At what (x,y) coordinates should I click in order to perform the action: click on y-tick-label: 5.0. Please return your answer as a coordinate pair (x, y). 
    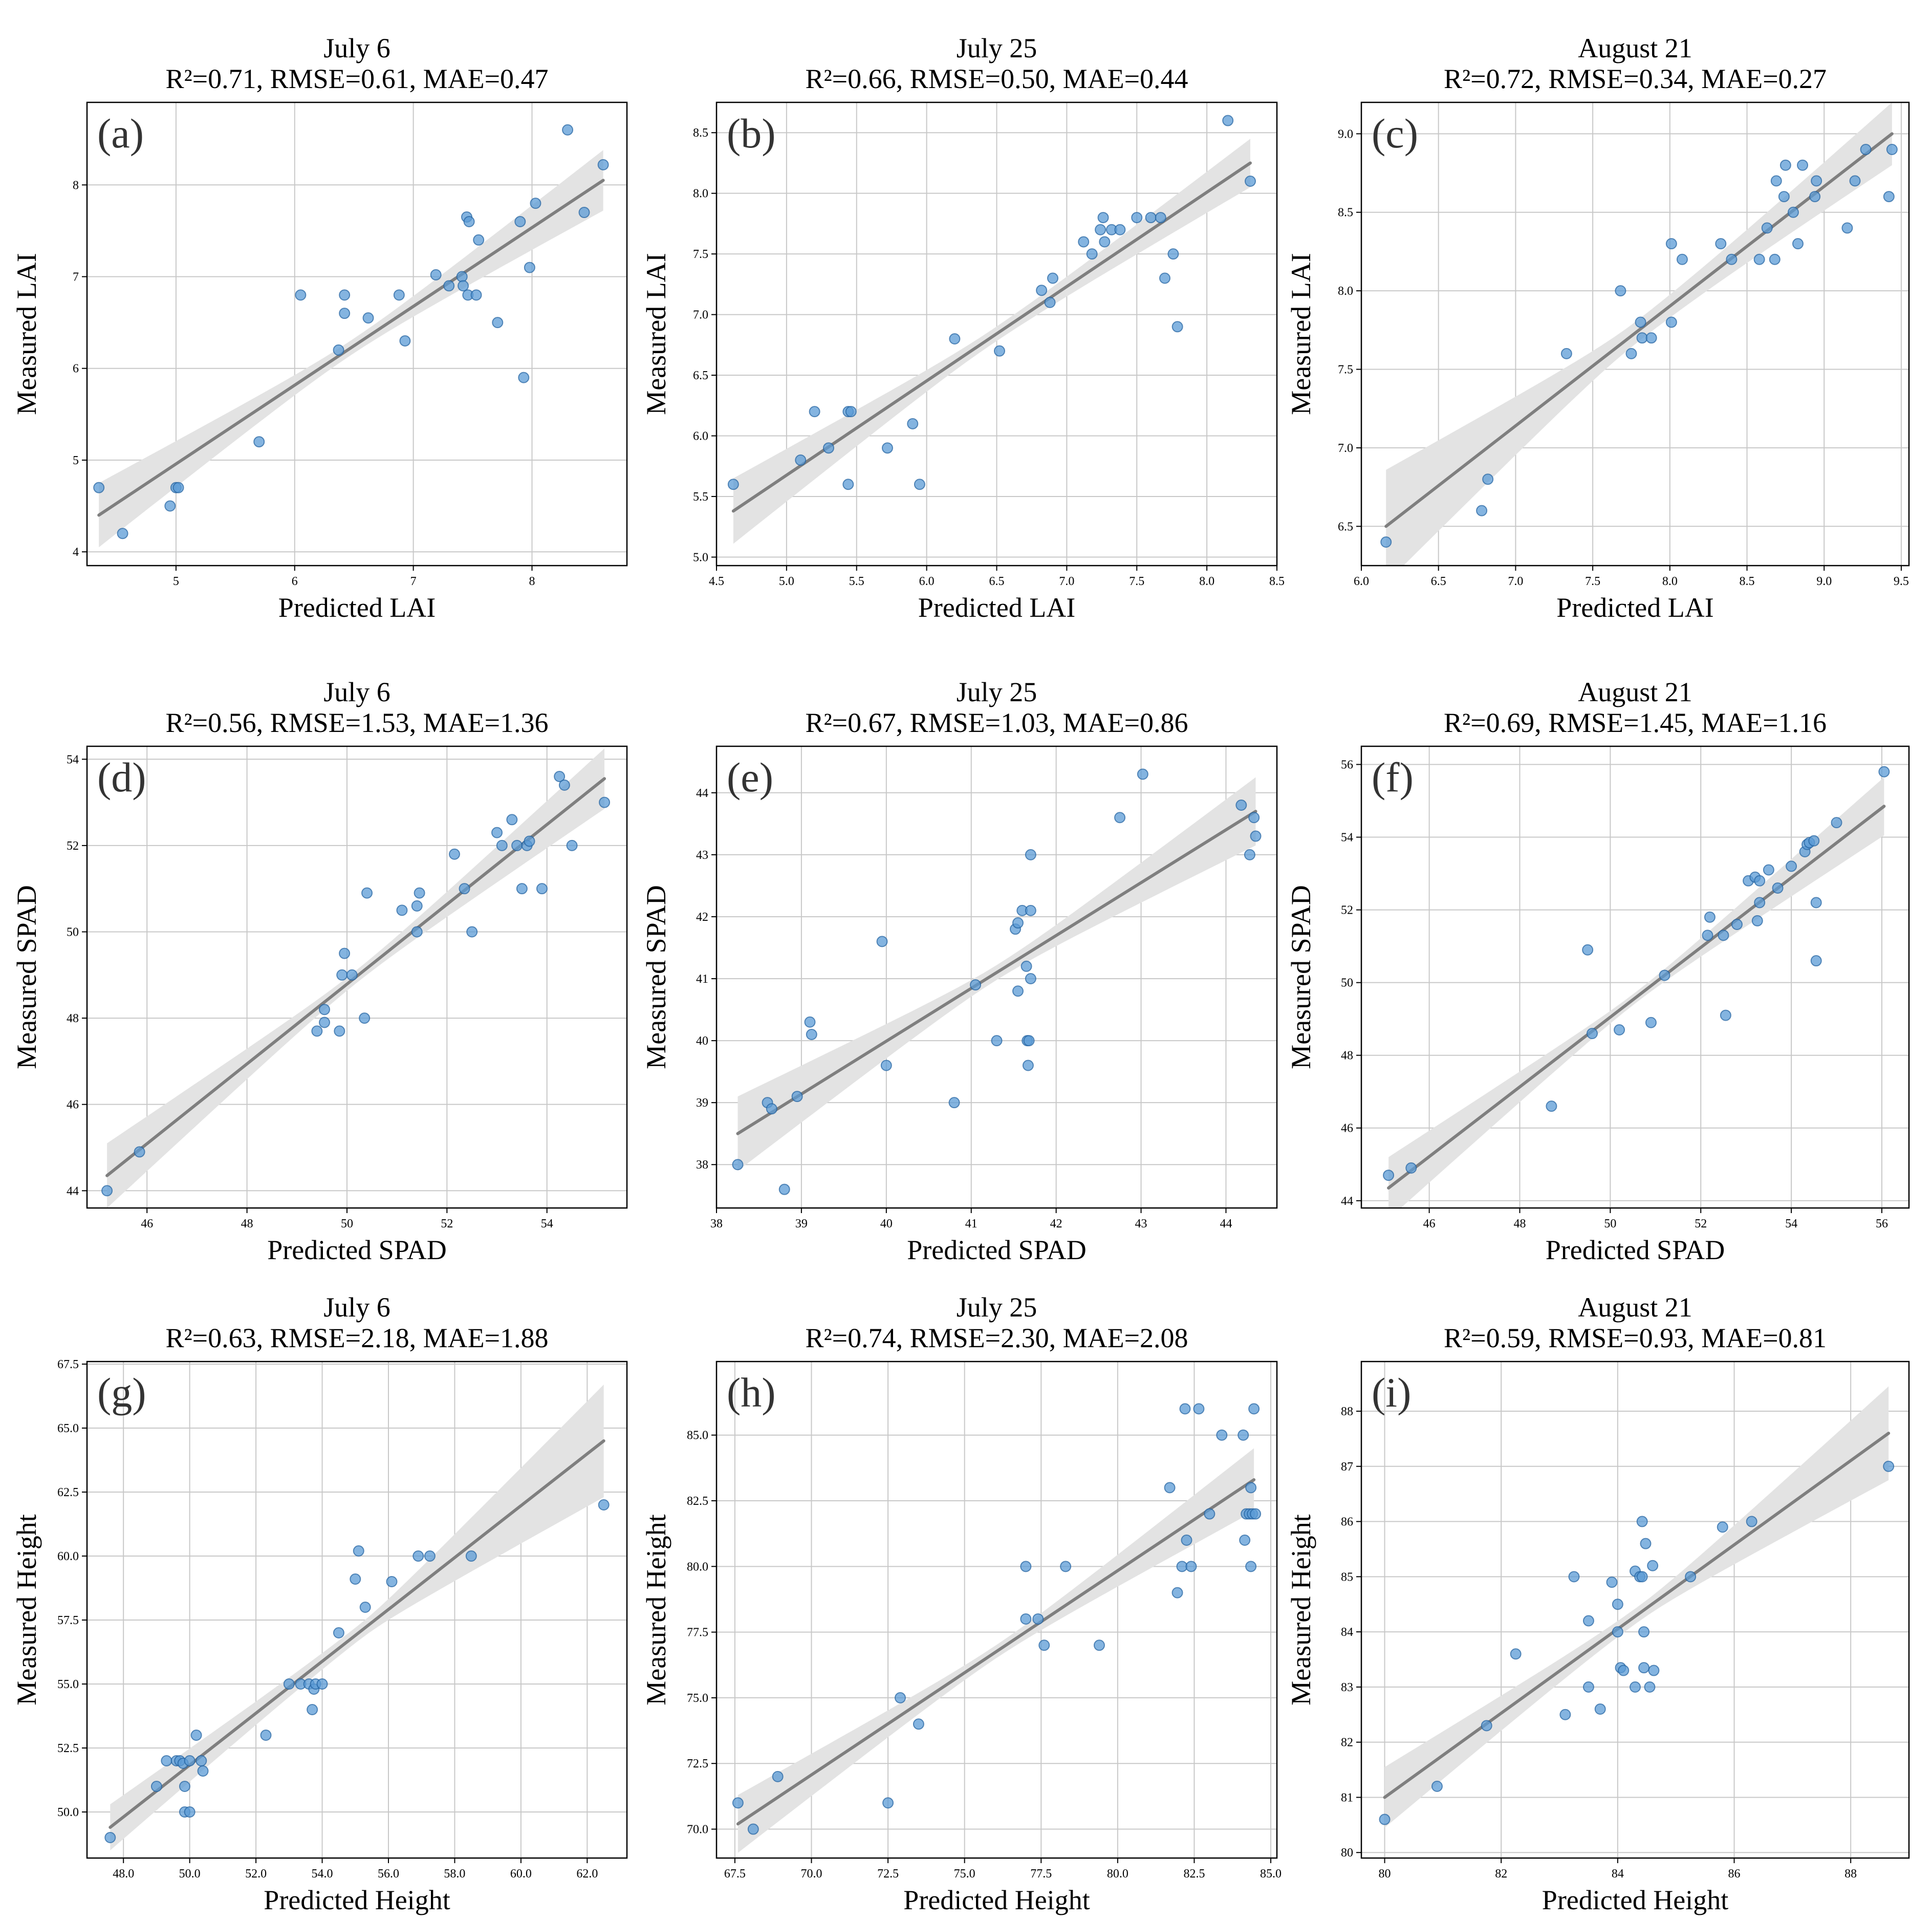
    Looking at the image, I should click on (700, 557).